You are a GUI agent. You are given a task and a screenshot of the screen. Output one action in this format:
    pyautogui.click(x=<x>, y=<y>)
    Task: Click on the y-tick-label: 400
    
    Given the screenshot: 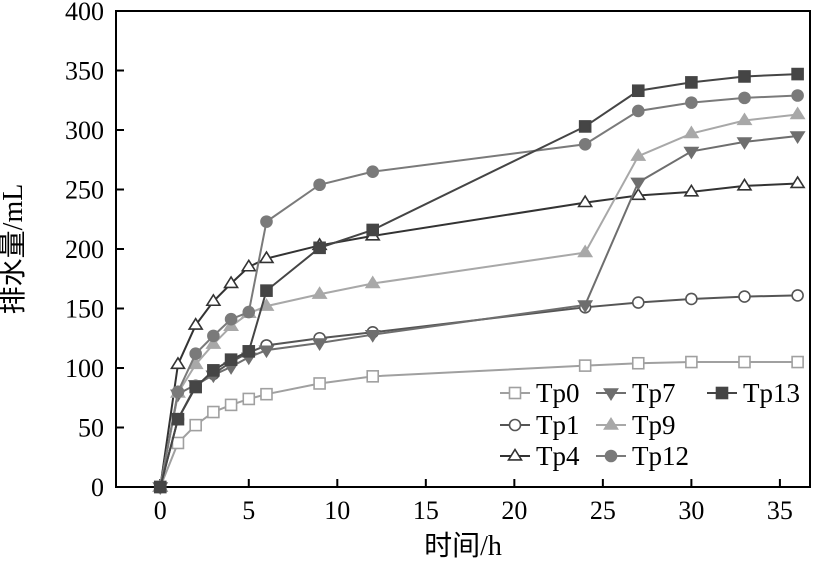 What is the action you would take?
    pyautogui.click(x=84, y=13)
    